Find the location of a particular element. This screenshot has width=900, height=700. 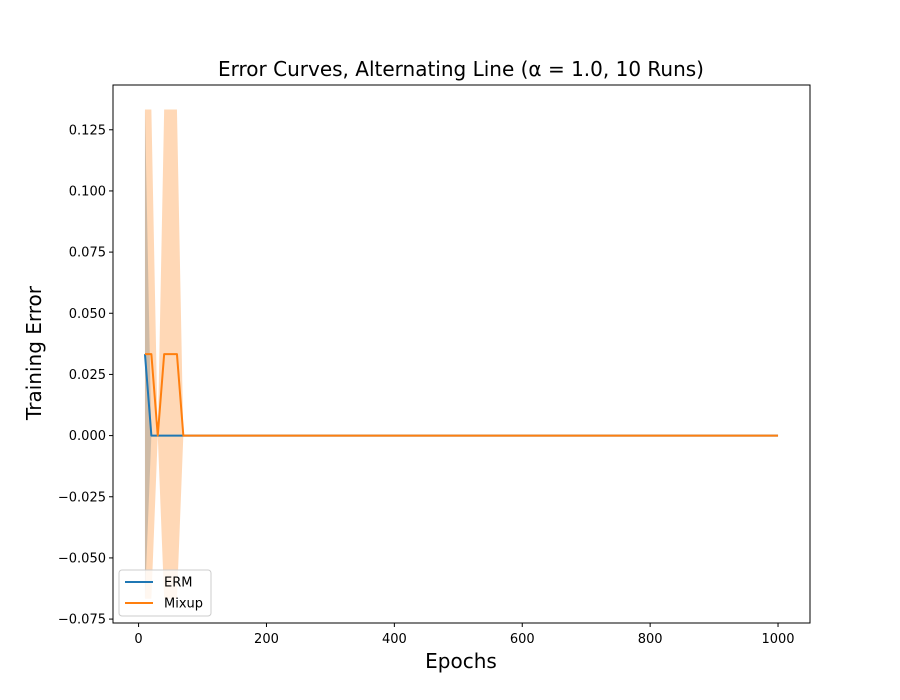

y-tick-label: −0.050 is located at coordinates (82, 558).